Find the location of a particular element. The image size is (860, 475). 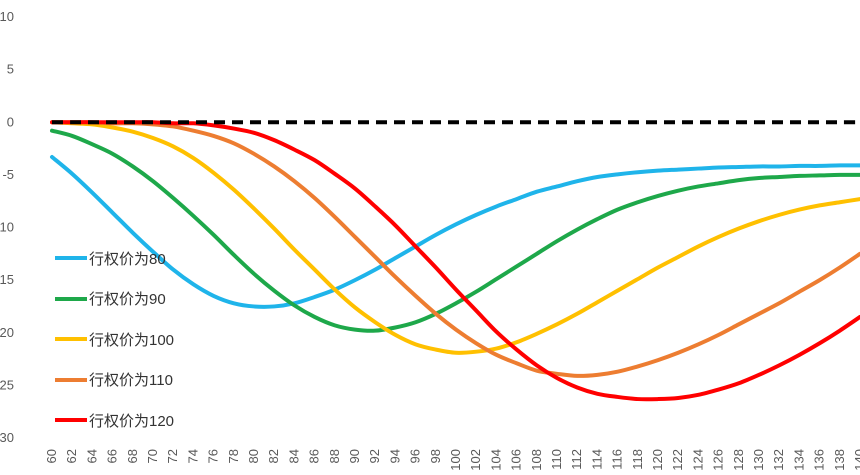

legend-item: 行权价为90 is located at coordinates (114, 299).